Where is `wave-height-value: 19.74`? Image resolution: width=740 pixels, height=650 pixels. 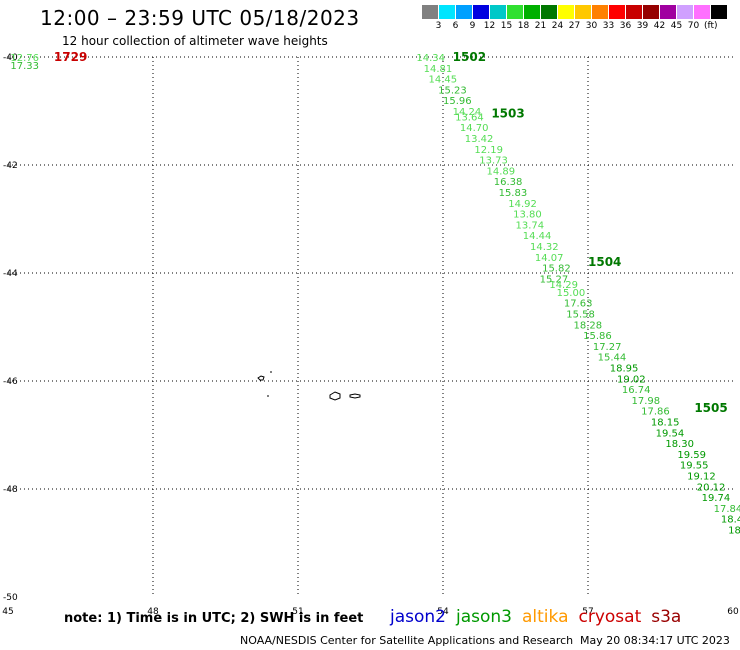
wave-height-value: 19.74 is located at coordinates (716, 498).